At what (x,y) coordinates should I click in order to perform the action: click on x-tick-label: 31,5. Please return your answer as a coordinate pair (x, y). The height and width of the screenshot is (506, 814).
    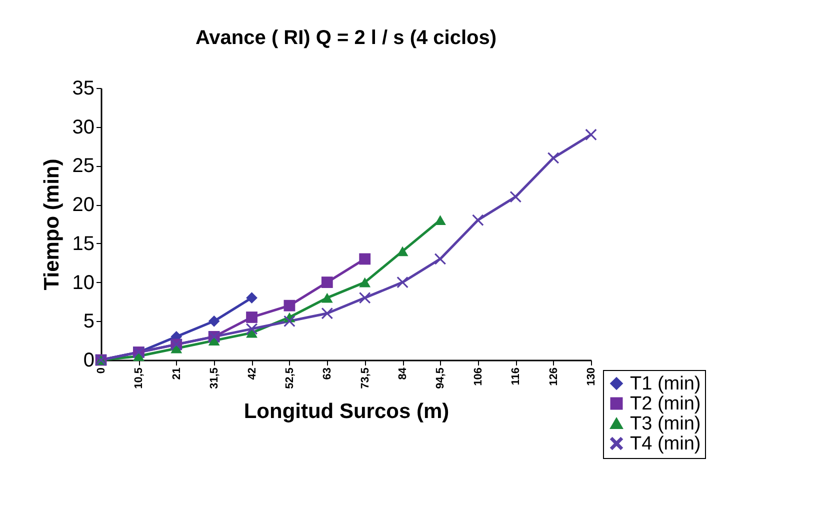
    Looking at the image, I should click on (214, 378).